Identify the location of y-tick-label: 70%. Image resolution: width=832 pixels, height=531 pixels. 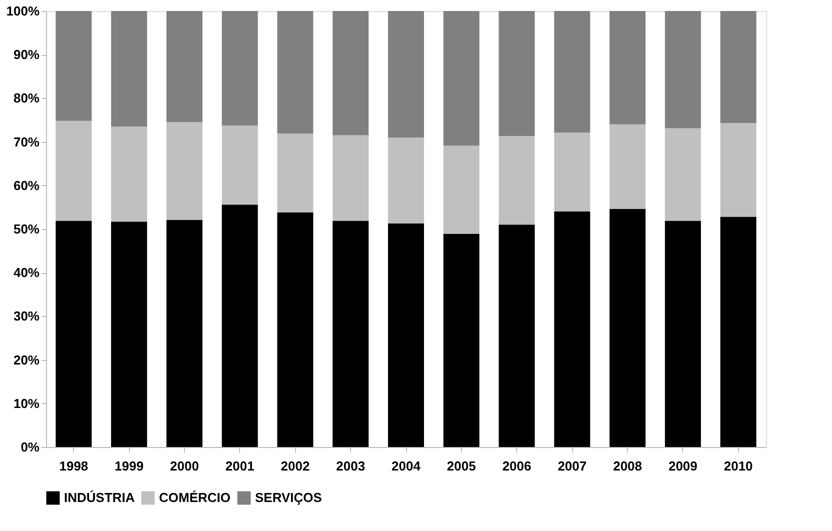
(26, 142).